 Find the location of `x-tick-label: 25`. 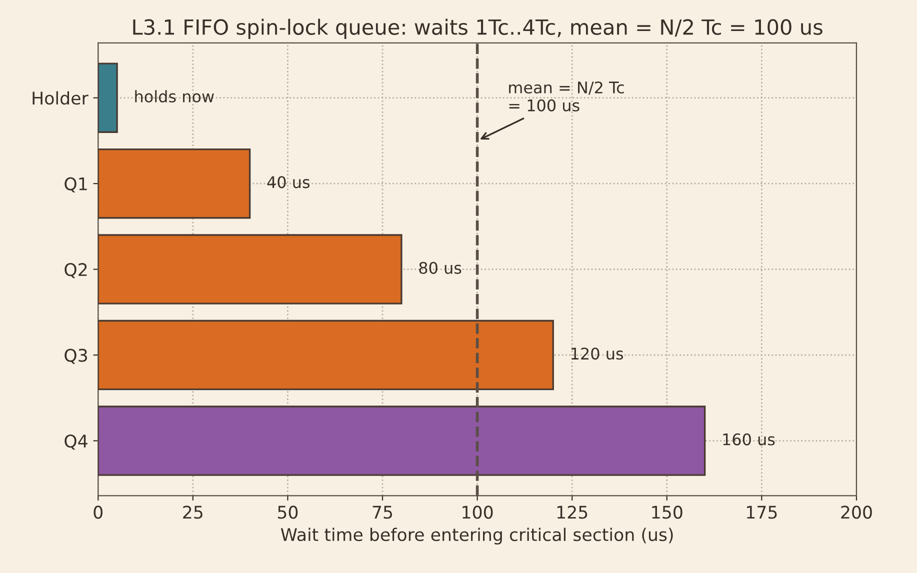

x-tick-label: 25 is located at coordinates (192, 512).